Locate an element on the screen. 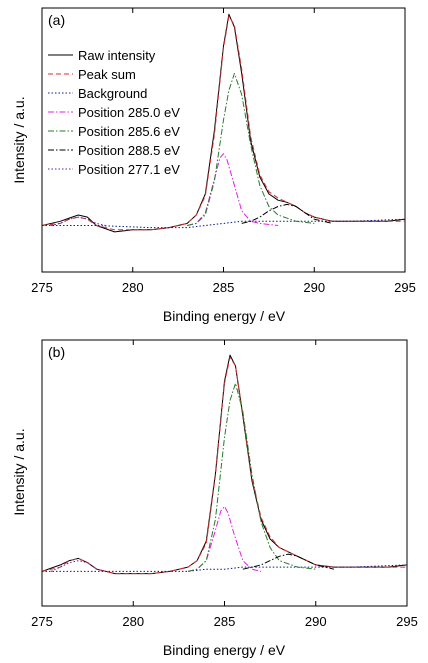 This screenshot has width=428, height=663. y-axis-label-b: Intensity / a.u. is located at coordinates (19, 471).